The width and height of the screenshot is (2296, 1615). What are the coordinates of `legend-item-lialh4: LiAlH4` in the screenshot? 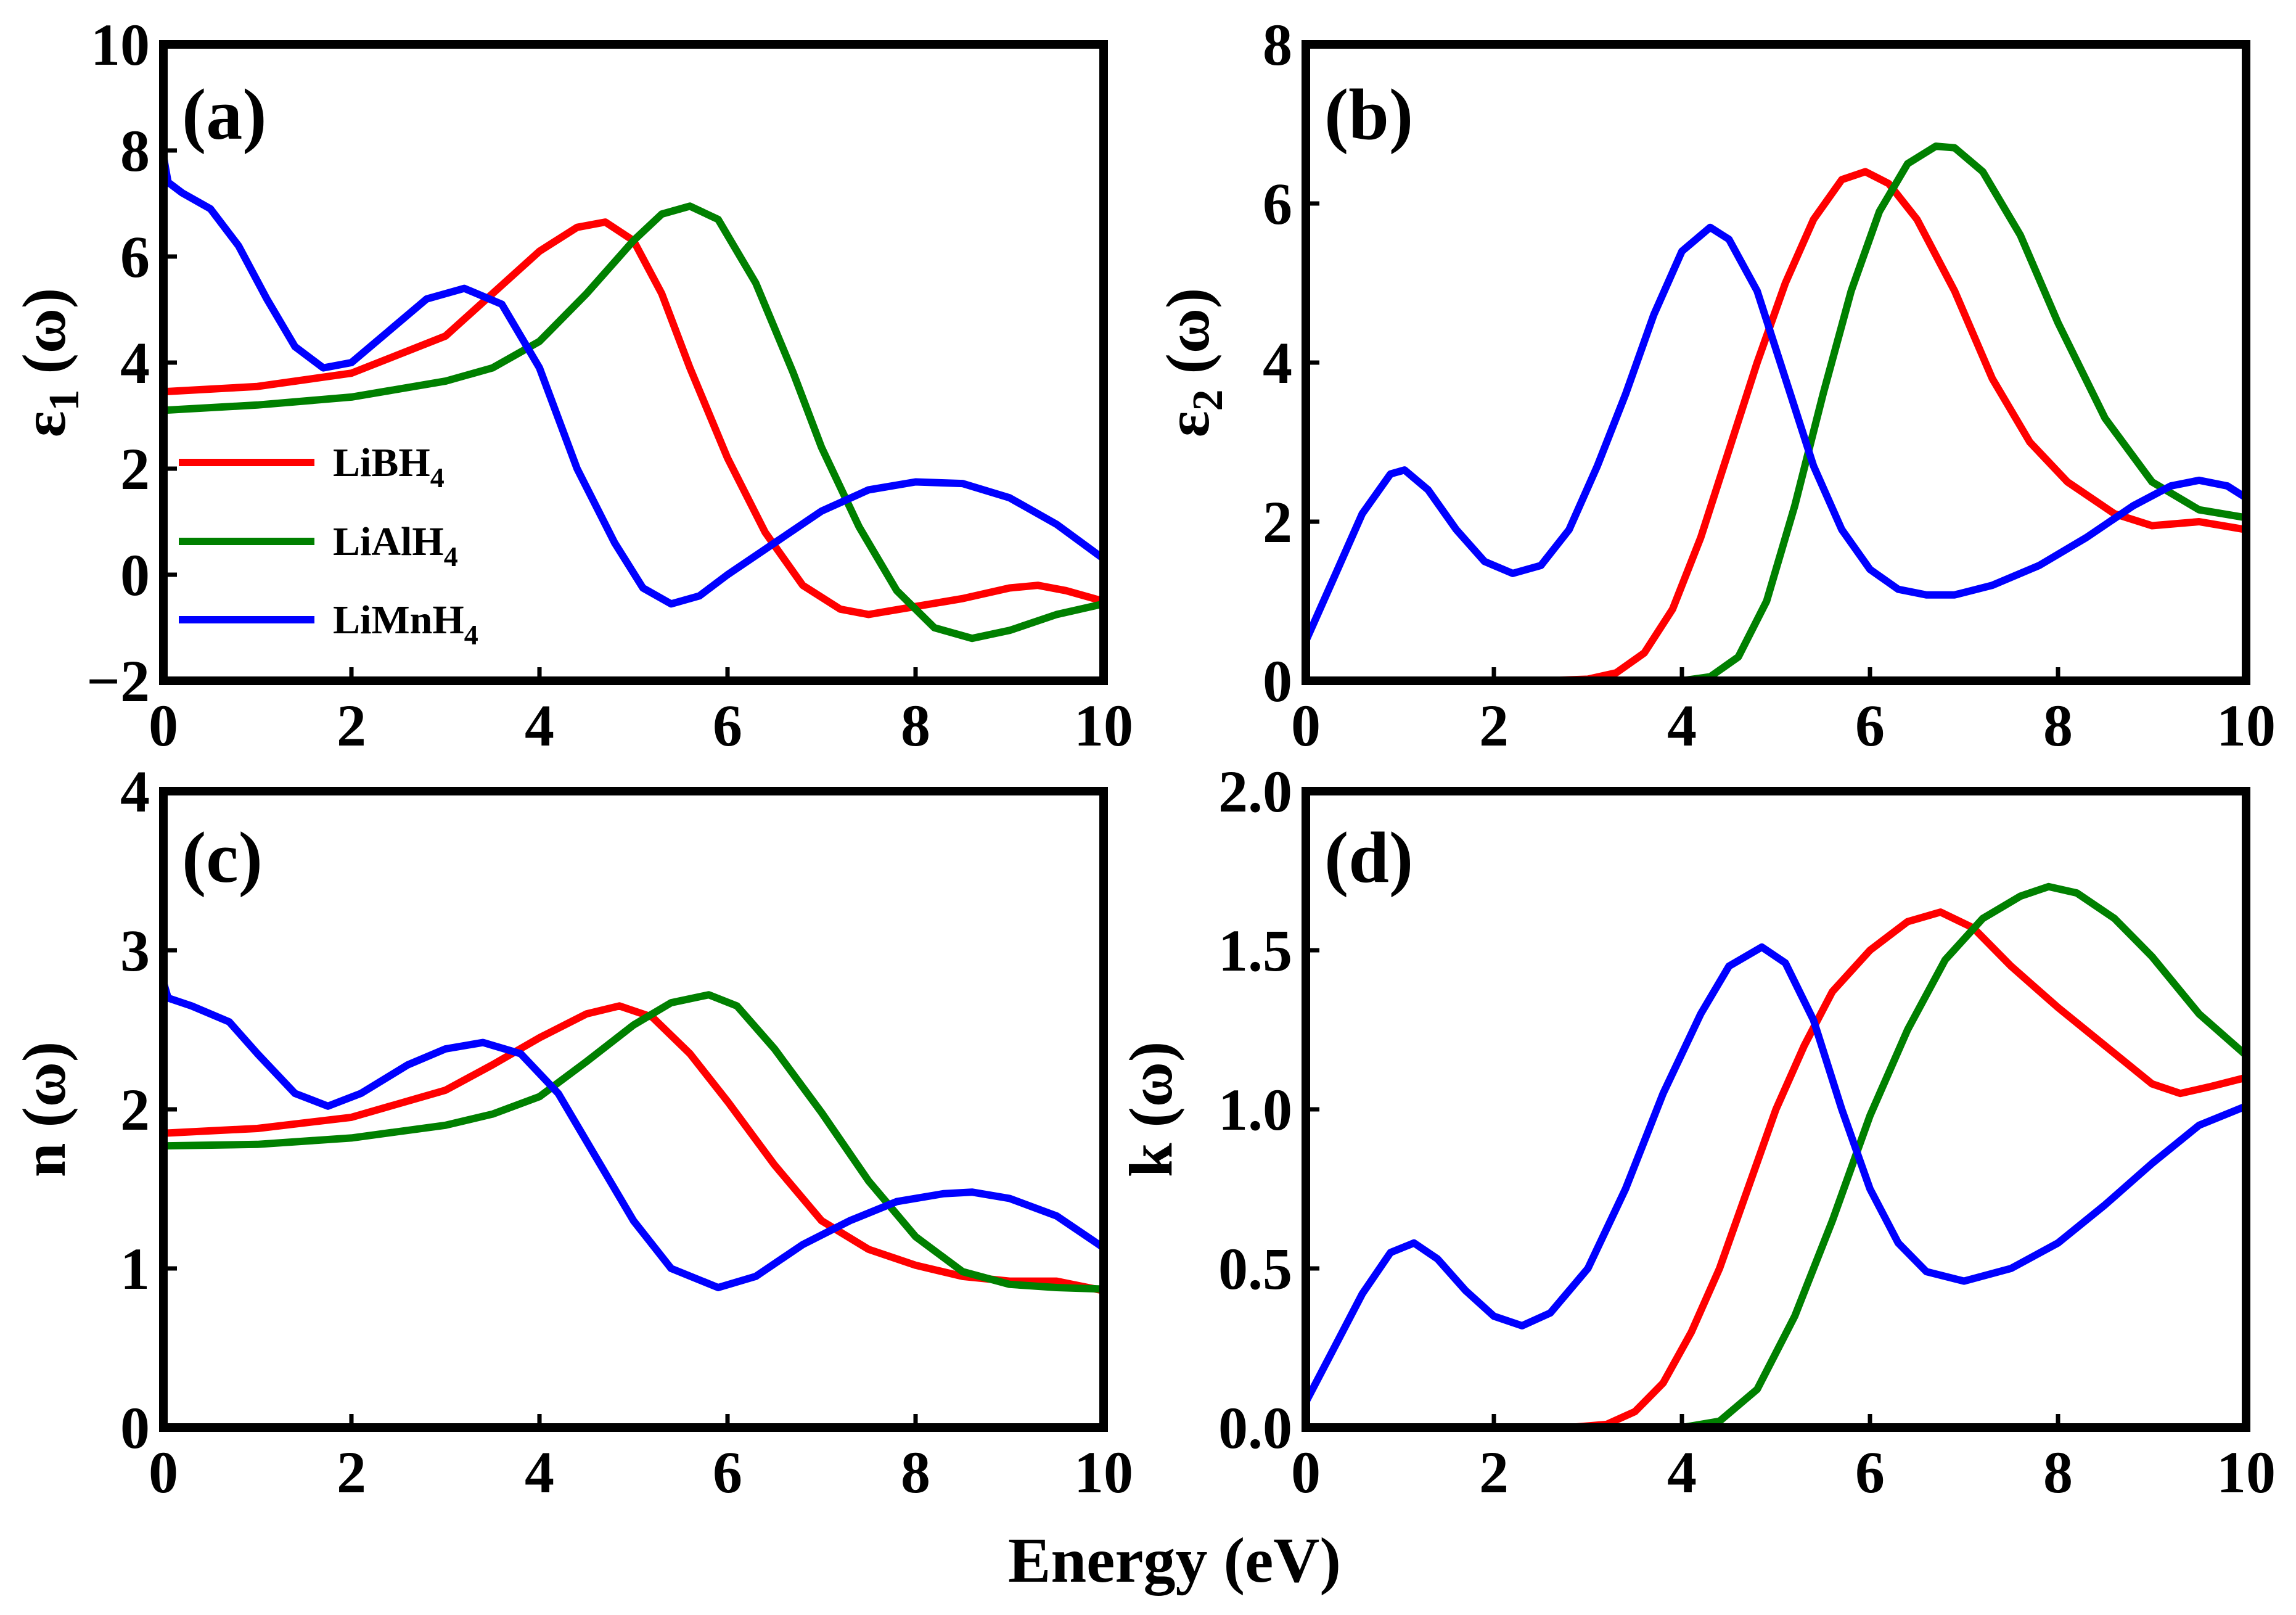 It's located at (318, 545).